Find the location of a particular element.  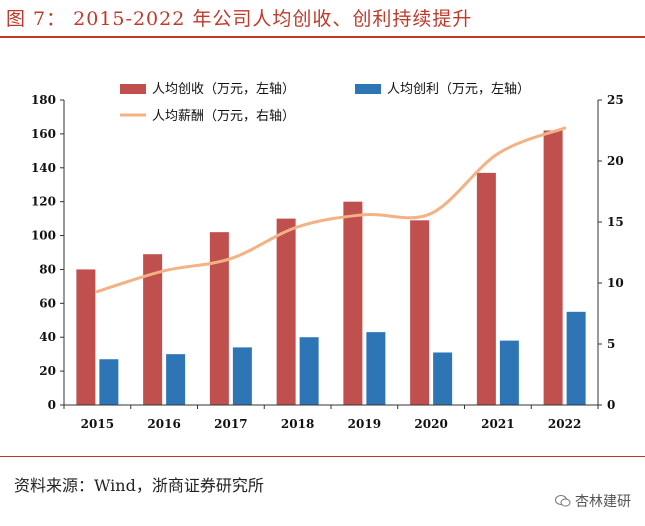

x-tick-label-2019: 2019 is located at coordinates (364, 424).